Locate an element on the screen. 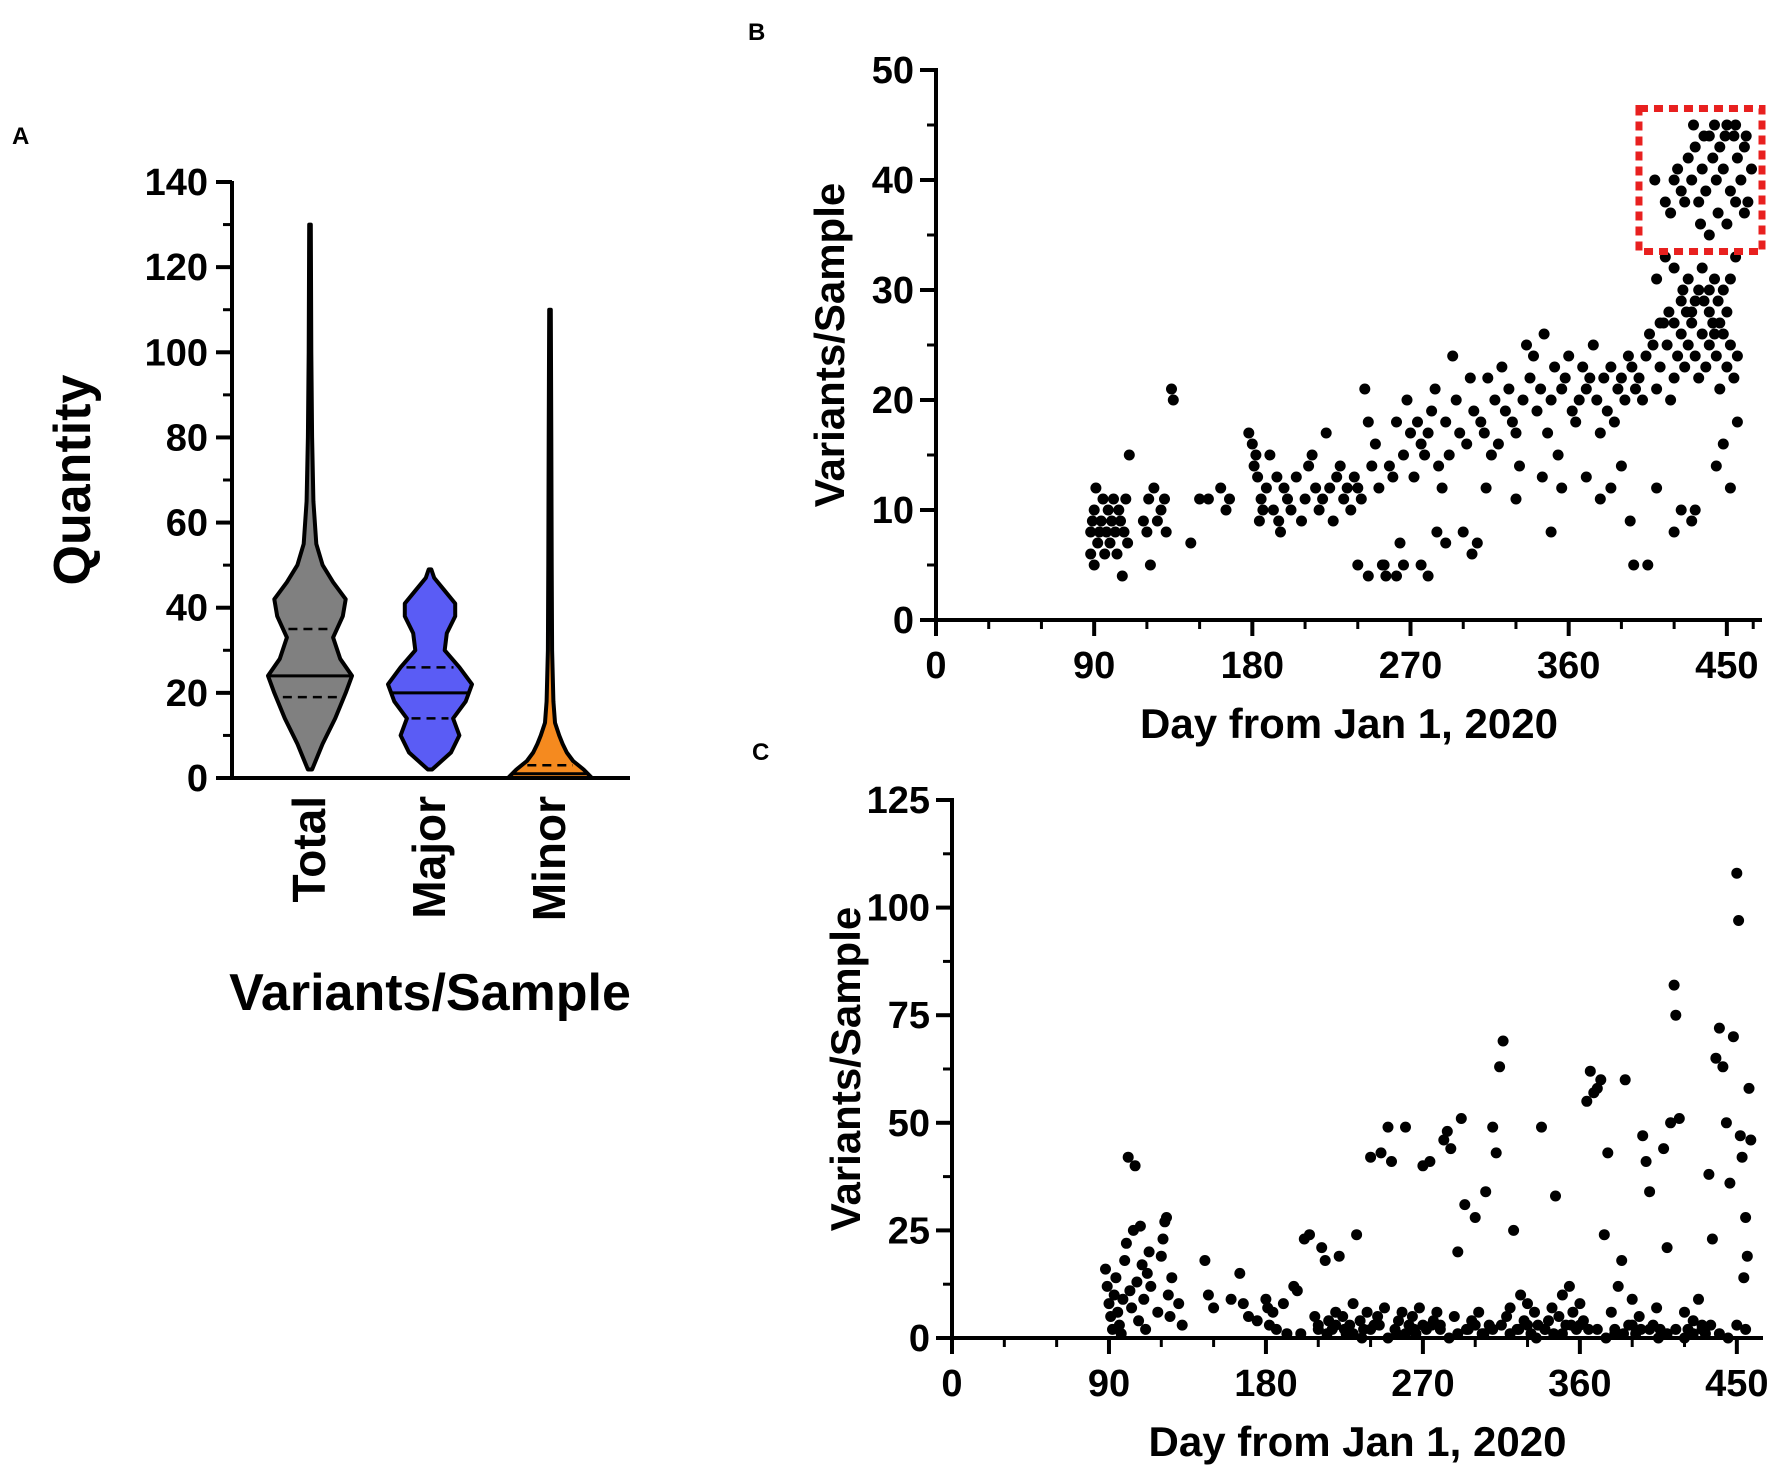  panel-c-x-tick-label: 90 is located at coordinates (1109, 1384).